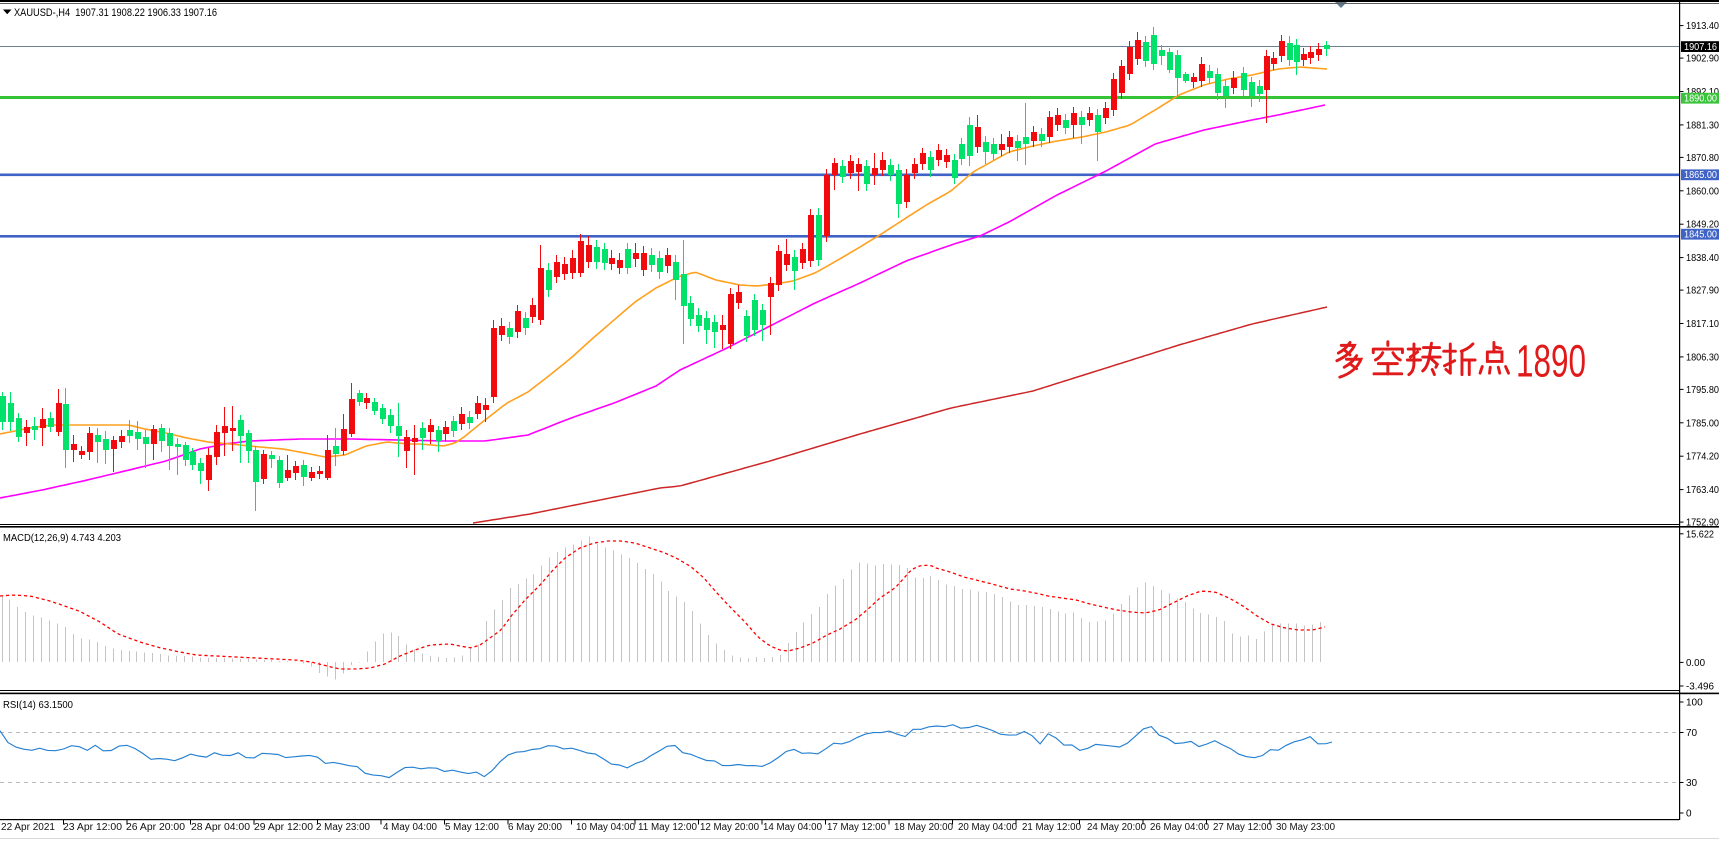  Describe the element at coordinates (1692, 733) in the screenshot. I see `svg-text: 70` at that location.